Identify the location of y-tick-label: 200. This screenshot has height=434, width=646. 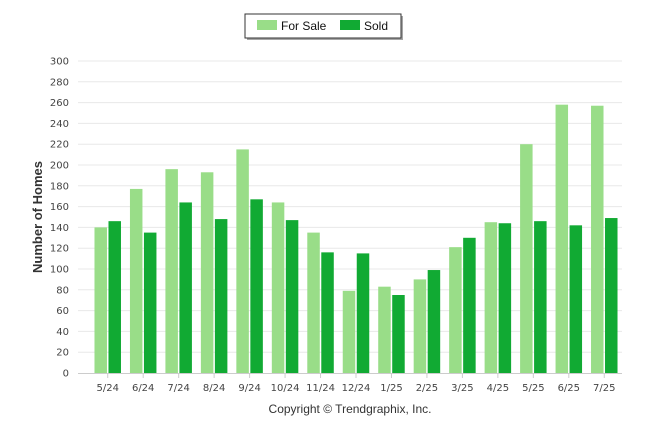
(59, 166).